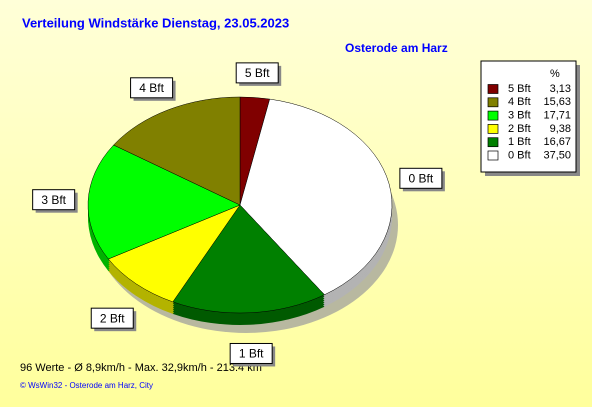  What do you see at coordinates (560, 89) in the screenshot?
I see `legend-value: 3,13` at bounding box center [560, 89].